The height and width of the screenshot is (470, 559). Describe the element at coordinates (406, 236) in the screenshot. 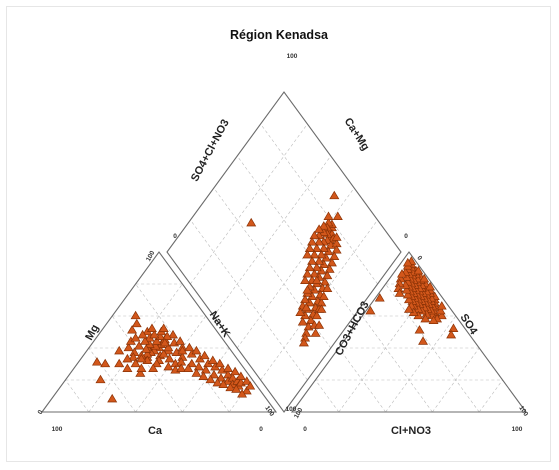

I see `diamond-tick-right: 0` at that location.